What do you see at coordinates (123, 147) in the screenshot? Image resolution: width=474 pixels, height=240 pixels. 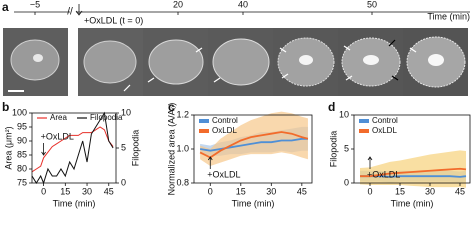 I see `y2-tick-label: 5` at bounding box center [123, 147].